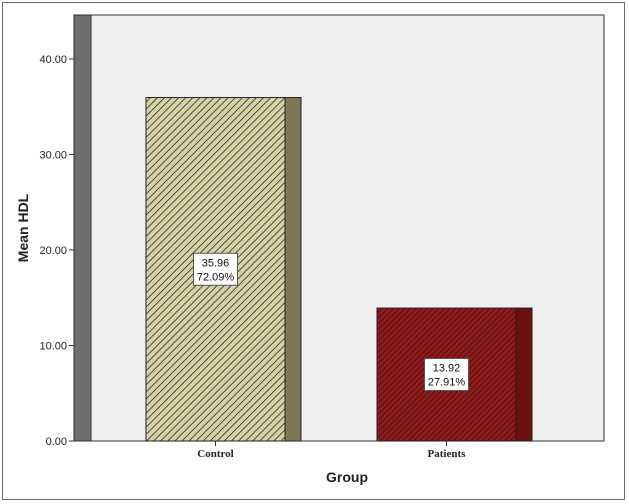  Describe the element at coordinates (347, 477) in the screenshot. I see `x-axis-title: Group` at that location.